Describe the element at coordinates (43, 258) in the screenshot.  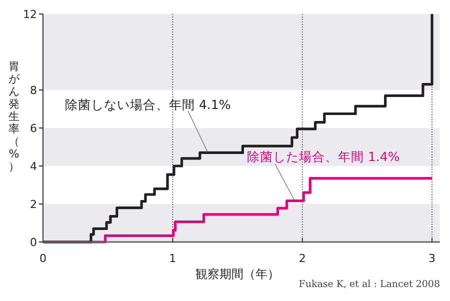
I see `x-tick-label: 0` at that location.